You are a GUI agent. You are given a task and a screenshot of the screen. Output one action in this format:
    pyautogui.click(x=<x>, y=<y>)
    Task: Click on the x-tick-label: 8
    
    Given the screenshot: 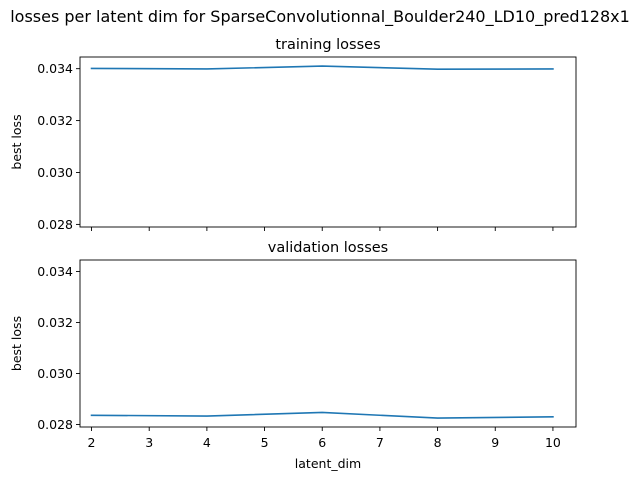 What is the action you would take?
    pyautogui.click(x=438, y=442)
    